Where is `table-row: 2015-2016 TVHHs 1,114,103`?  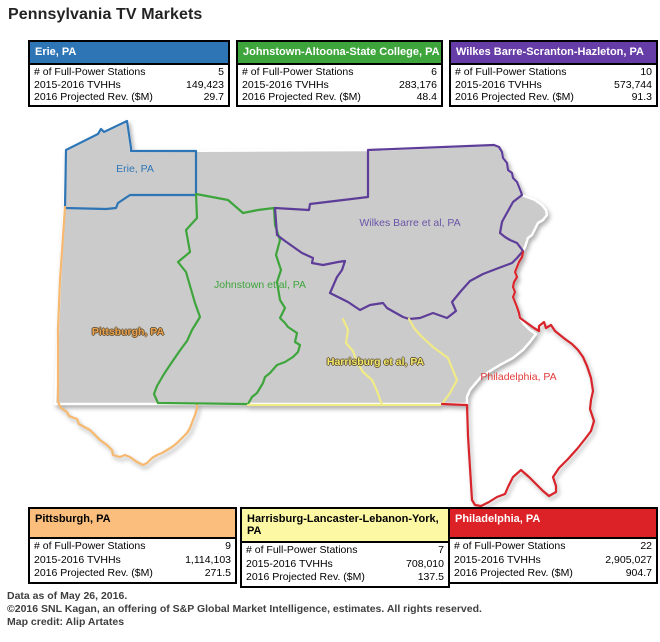 table-row: 2015-2016 TVHHs 1,114,103 is located at coordinates (132, 561).